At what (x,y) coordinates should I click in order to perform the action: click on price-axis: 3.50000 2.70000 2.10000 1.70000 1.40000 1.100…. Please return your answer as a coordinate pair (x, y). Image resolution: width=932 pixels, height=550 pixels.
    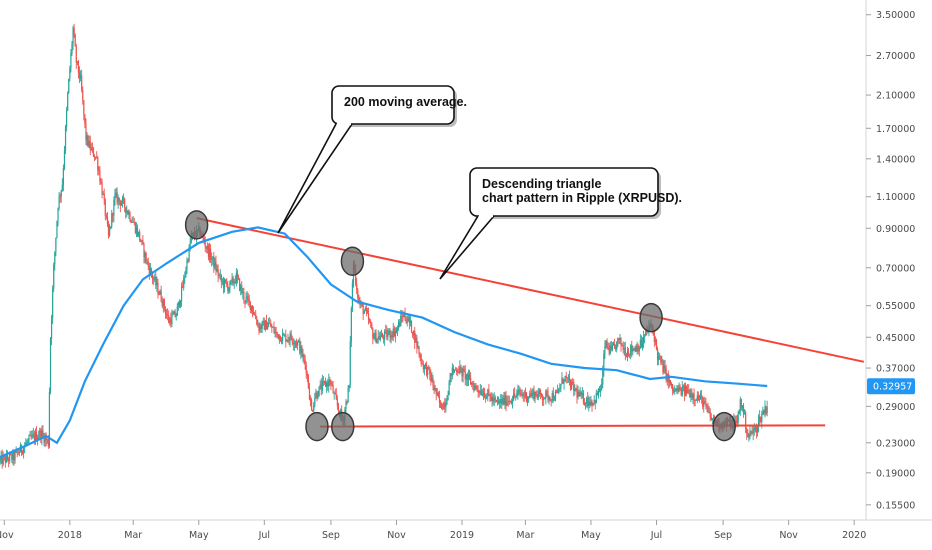
    Looking at the image, I should click on (890, 260).